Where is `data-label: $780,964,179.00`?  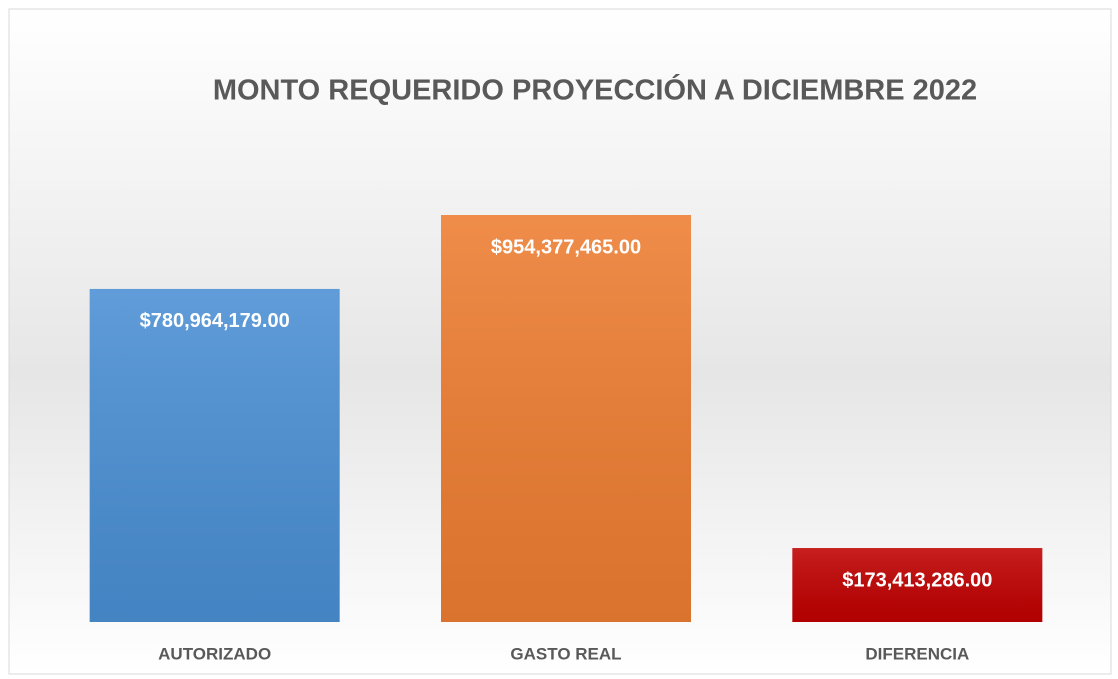 data-label: $780,964,179.00 is located at coordinates (215, 321).